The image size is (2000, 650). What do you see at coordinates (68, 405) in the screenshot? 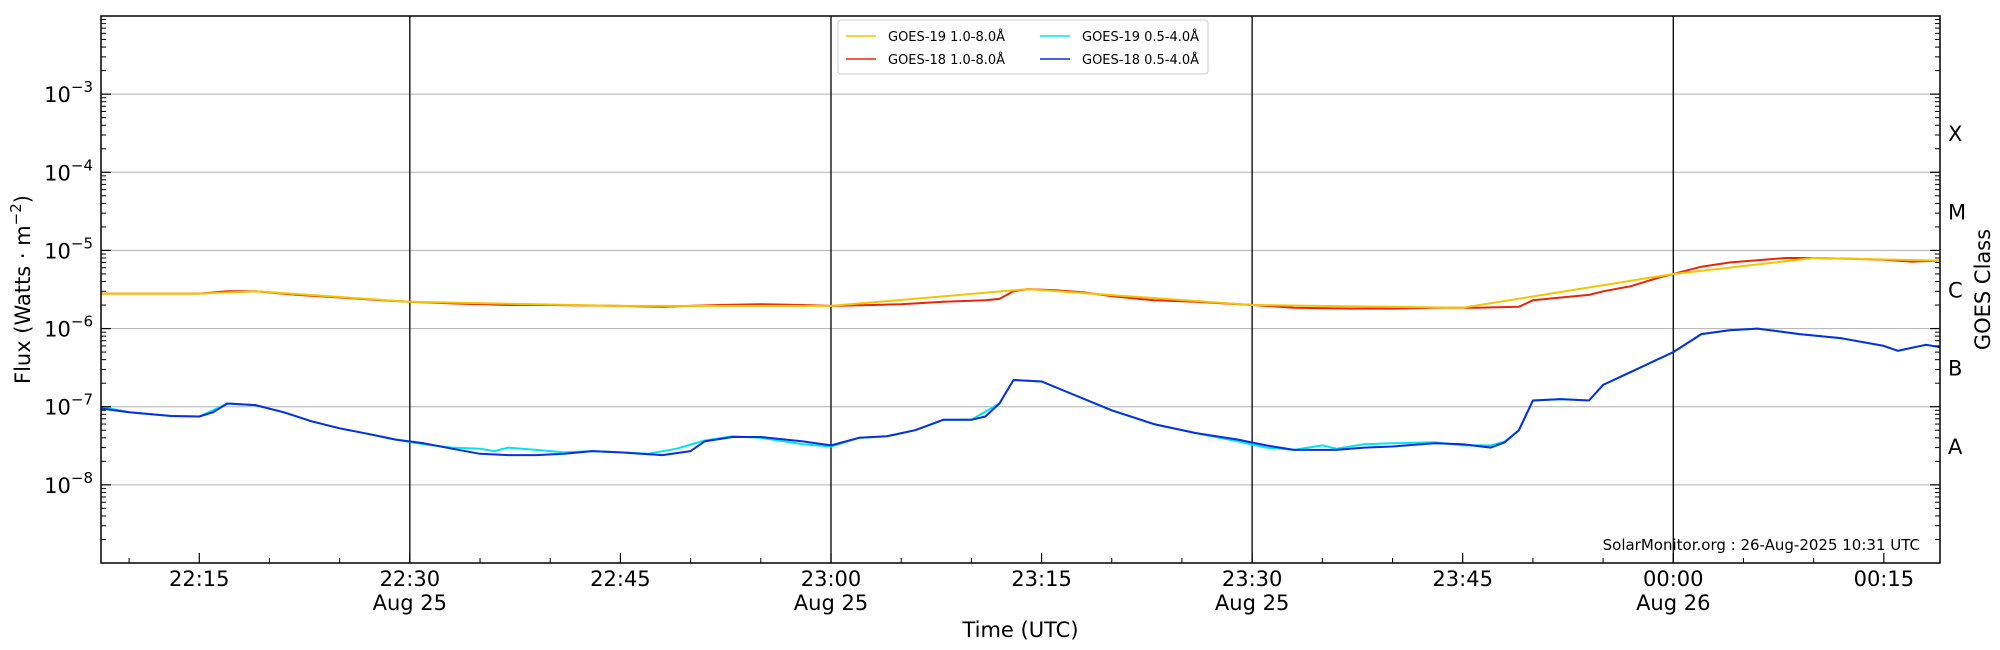
I see `y-tick-label: 10⁻⁷` at bounding box center [68, 405].